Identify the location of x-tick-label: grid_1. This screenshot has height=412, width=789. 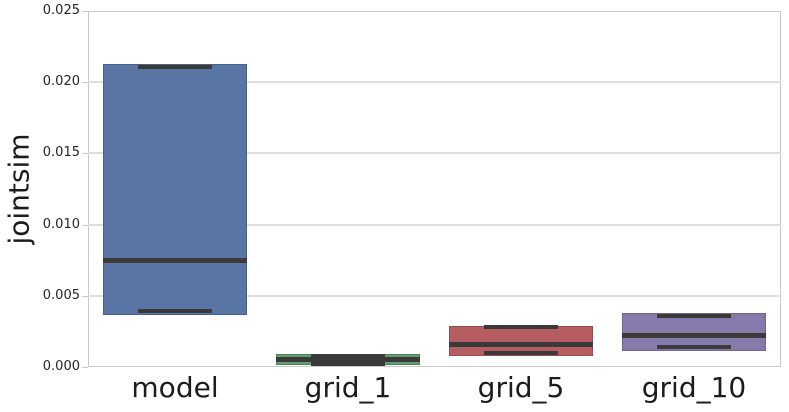
(348, 387).